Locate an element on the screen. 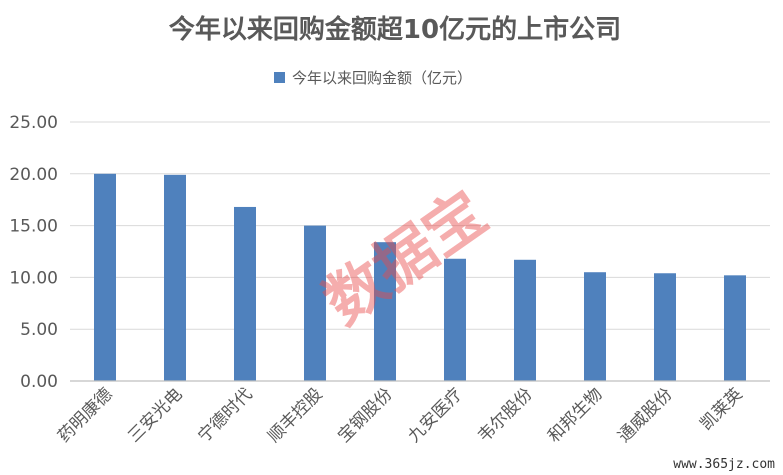 The image size is (783, 475). x-tick-label: 韦尔股份 is located at coordinates (505, 415).